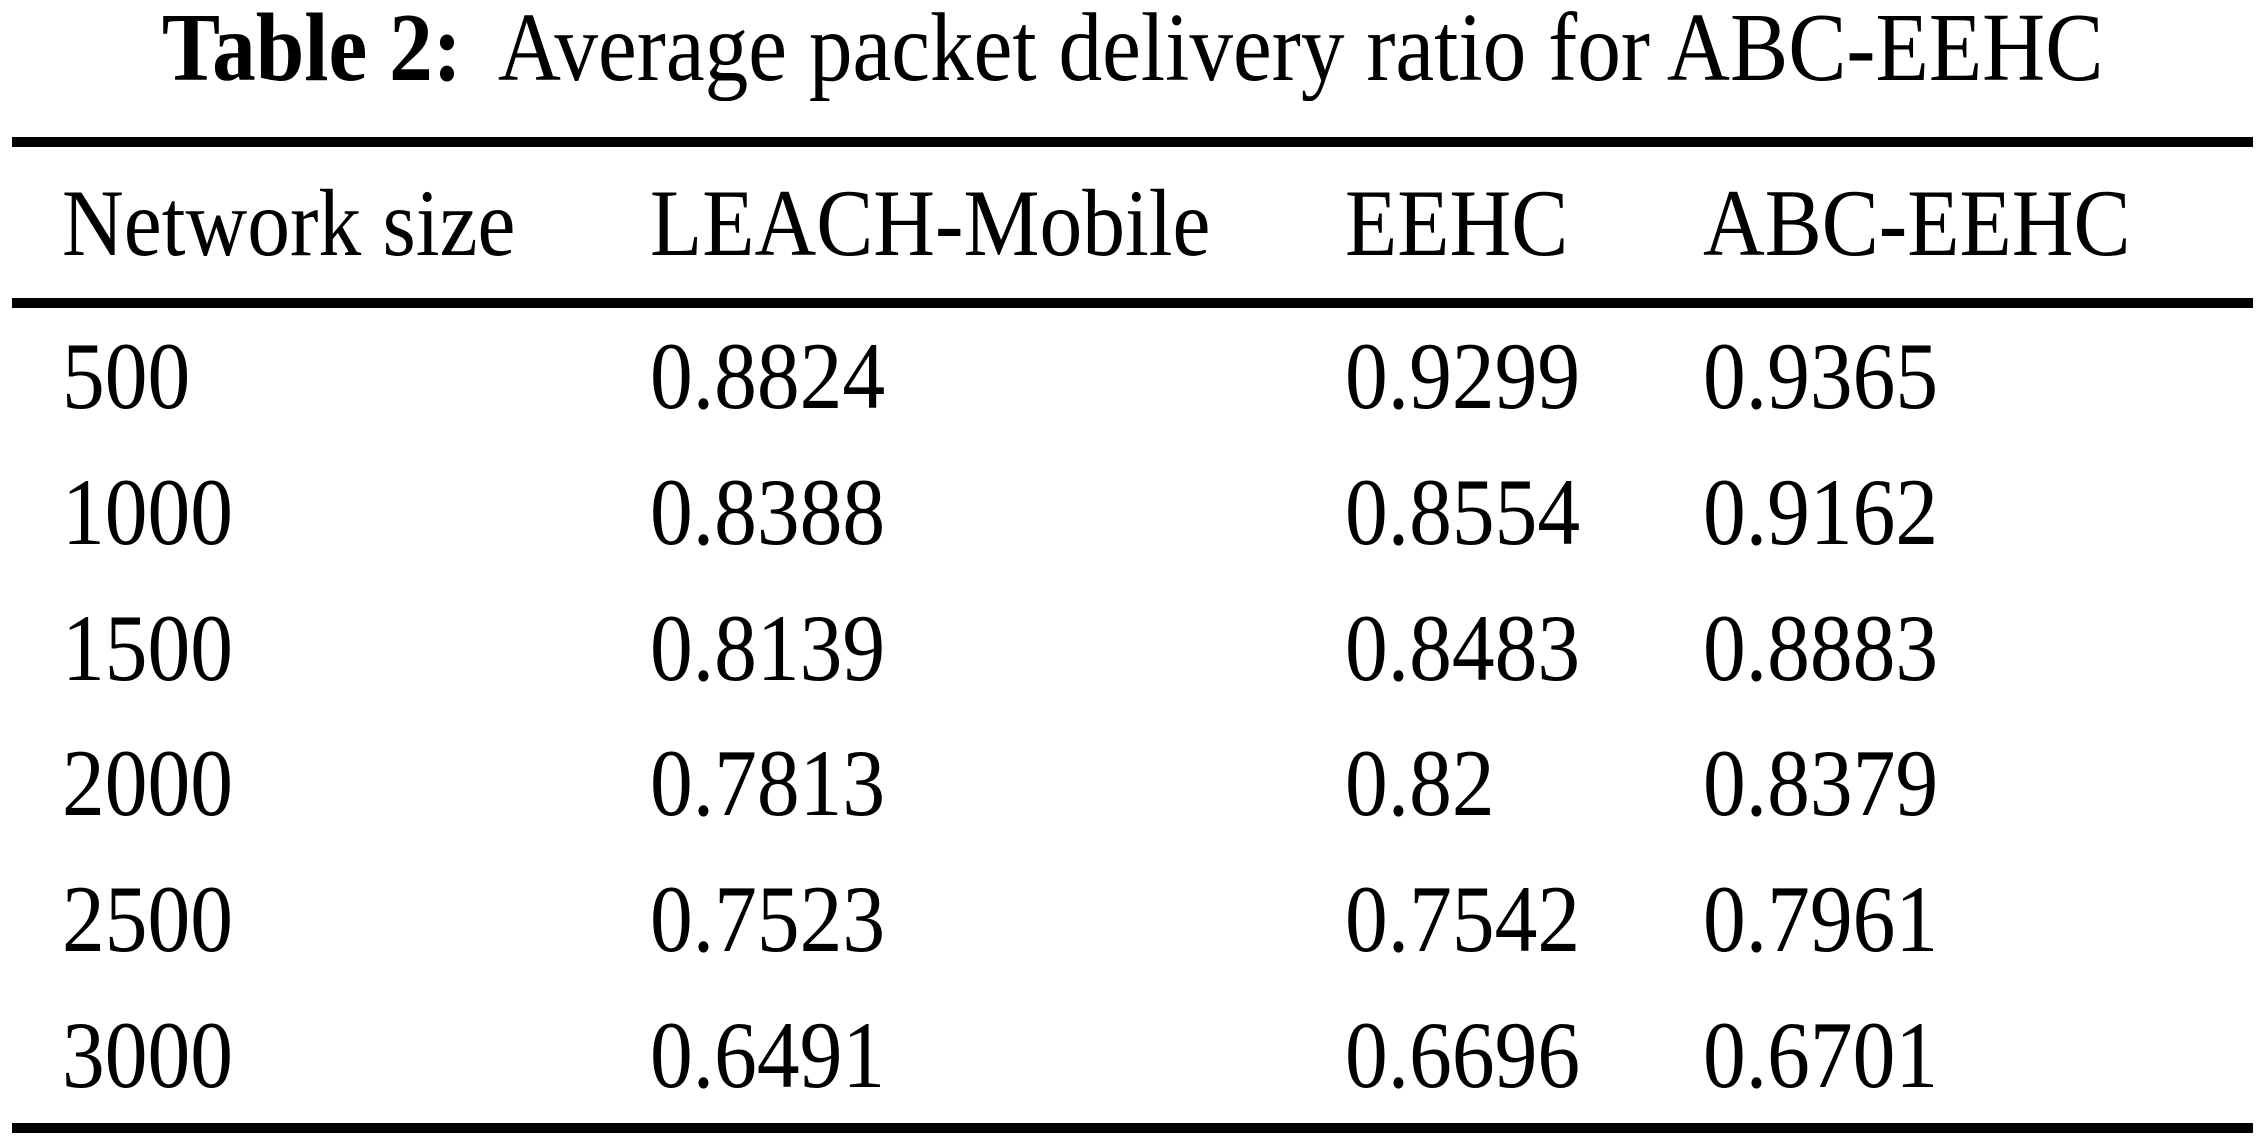 The width and height of the screenshot is (2265, 1148). Describe the element at coordinates (289, 222) in the screenshot. I see `column-header-network-size: Network size` at that location.